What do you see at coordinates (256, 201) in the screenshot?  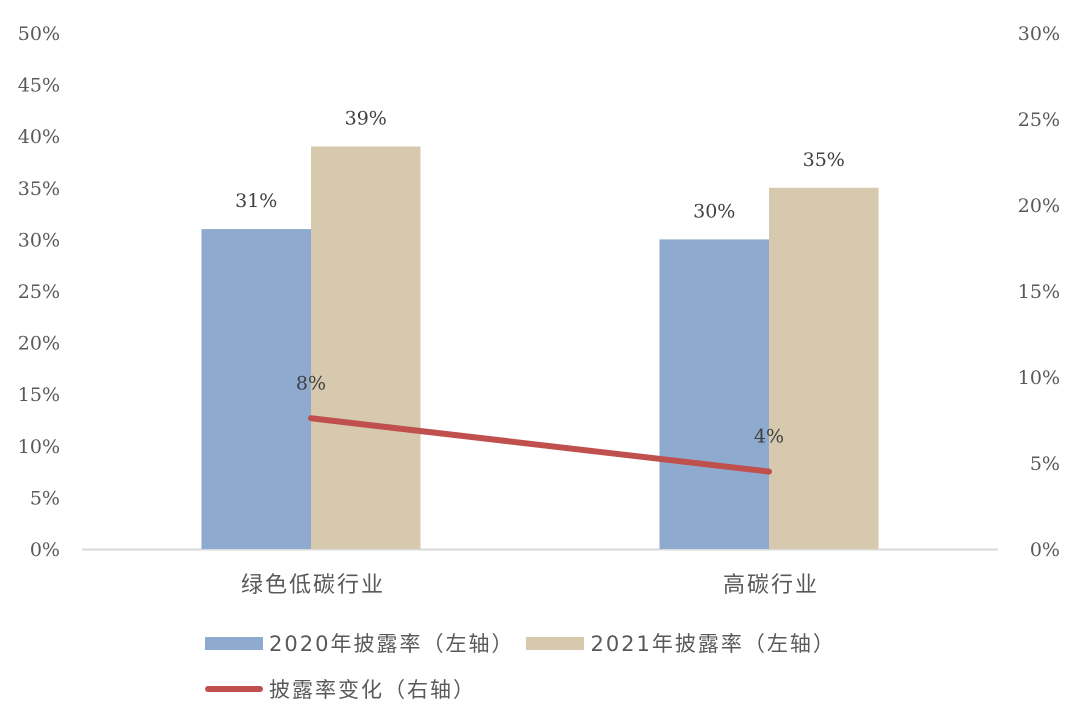 I see `bar-value-label: 31%` at bounding box center [256, 201].